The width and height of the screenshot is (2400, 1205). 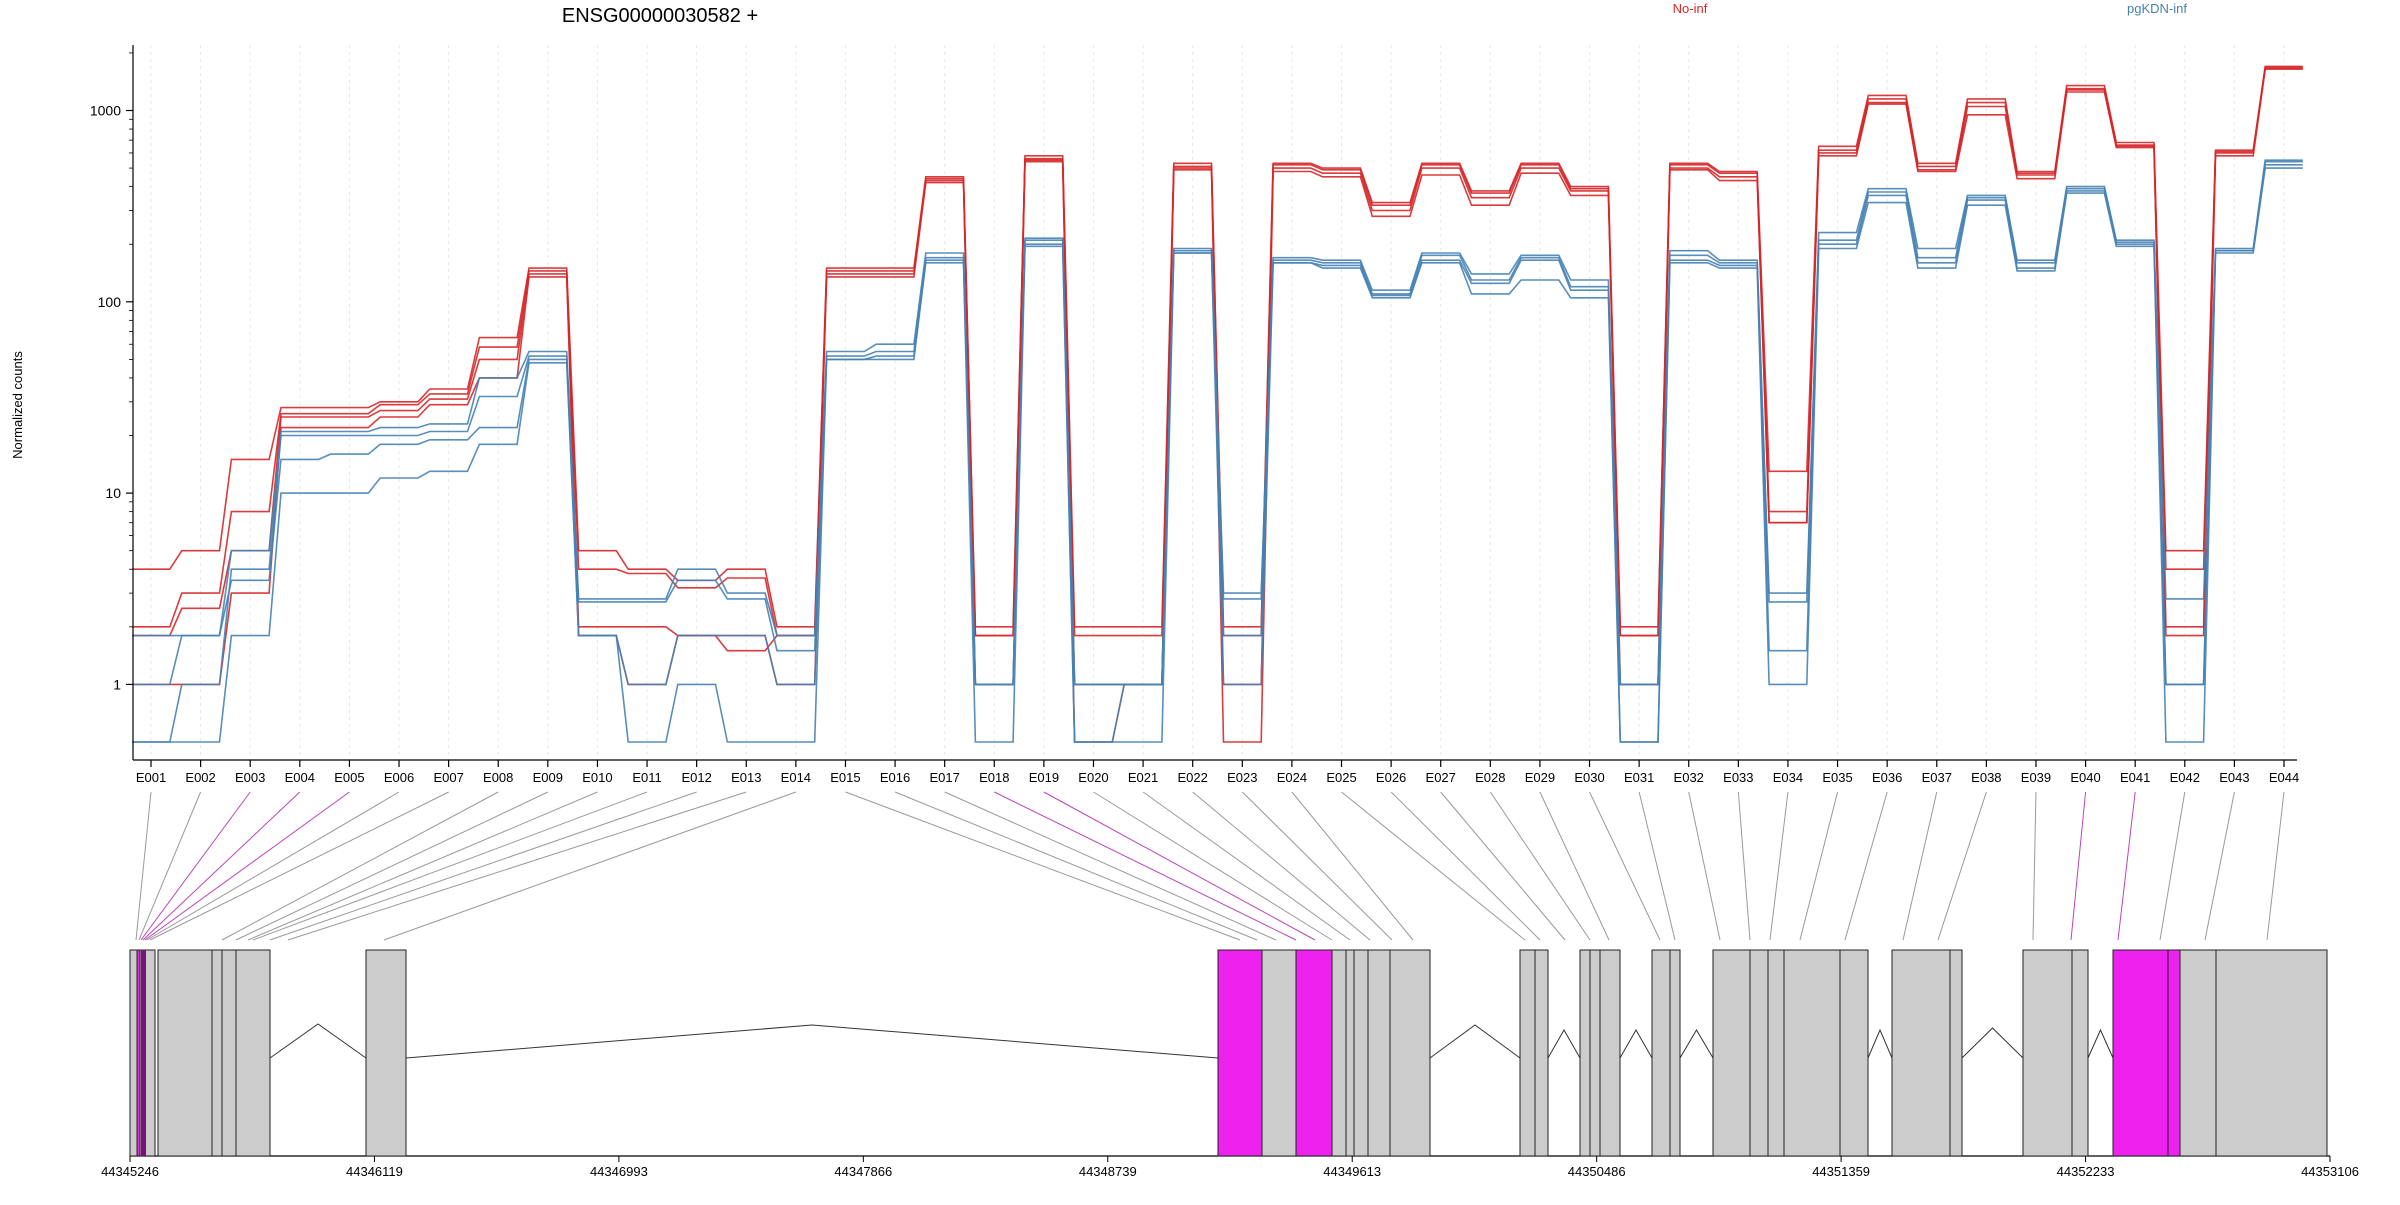 What do you see at coordinates (170, 866) in the screenshot?
I see `connector-e002` at bounding box center [170, 866].